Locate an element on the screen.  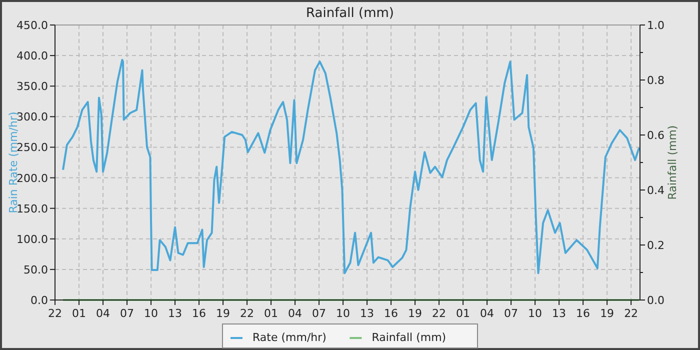
legend-label: Rate (mm/hr) is located at coordinates (289, 337).